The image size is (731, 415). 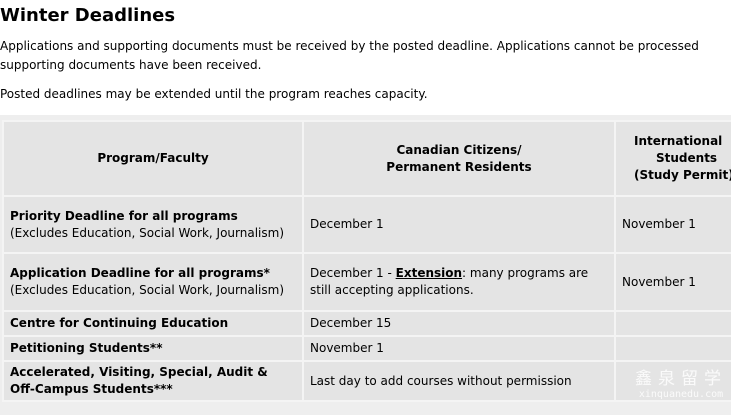 What do you see at coordinates (687, 158) in the screenshot?
I see `header-intl-line2: Students` at bounding box center [687, 158].